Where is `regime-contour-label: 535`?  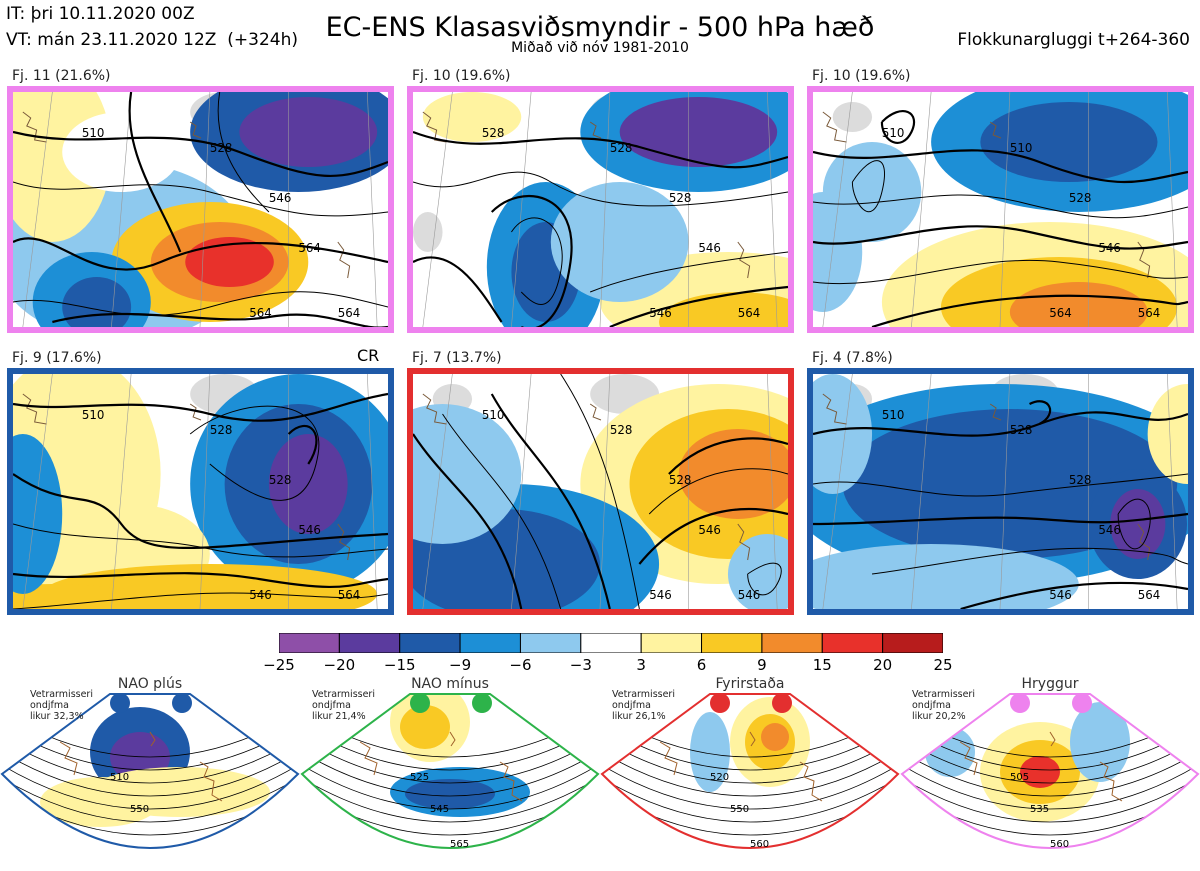
regime-contour-label: 535 is located at coordinates (1039, 809).